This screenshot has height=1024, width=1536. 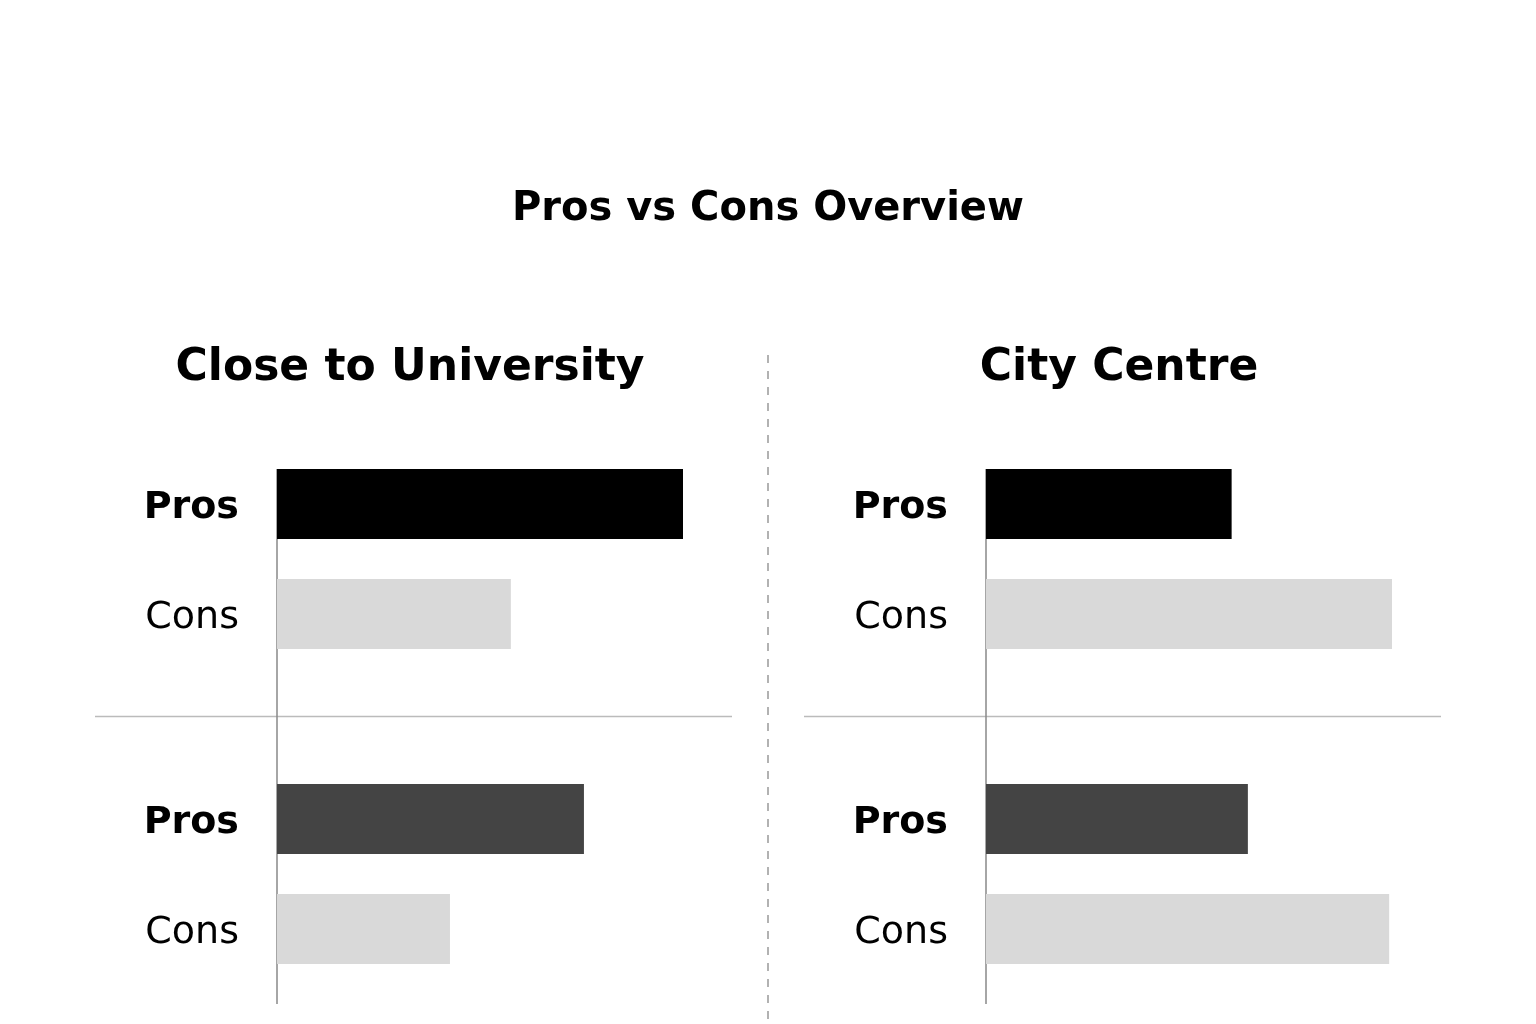 What do you see at coordinates (768, 206) in the screenshot?
I see `text: Pros vs Cons Overview` at bounding box center [768, 206].